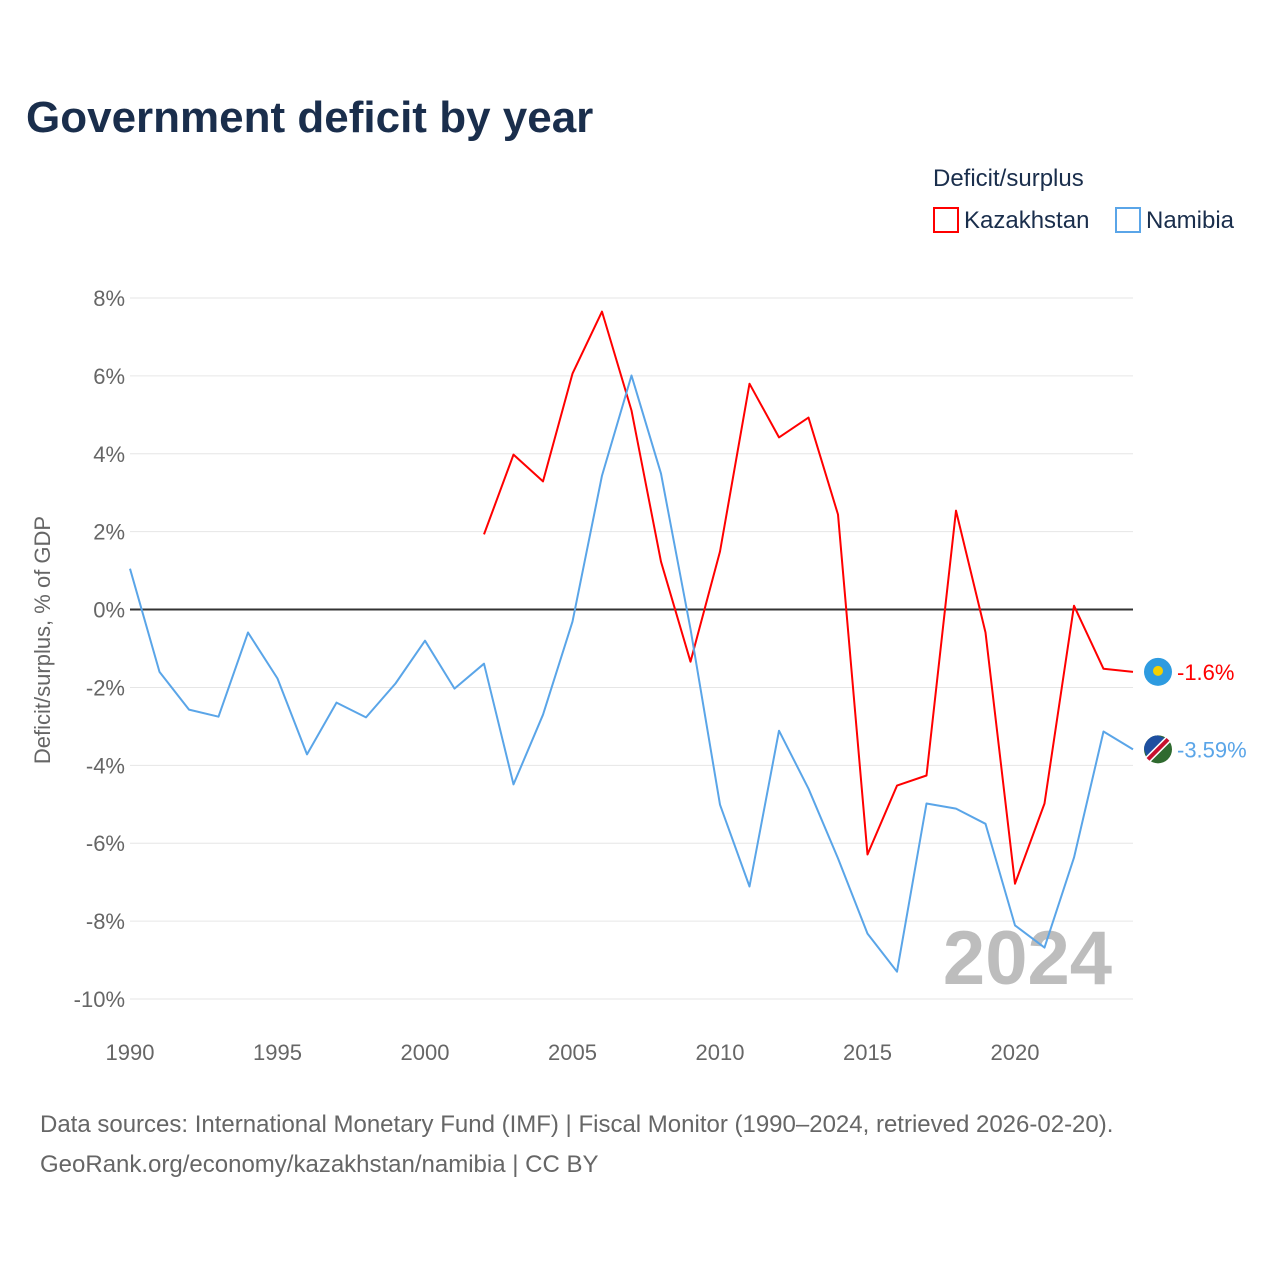 The image size is (1280, 1280). I want to click on y-tick-label: -2%, so click(105, 687).